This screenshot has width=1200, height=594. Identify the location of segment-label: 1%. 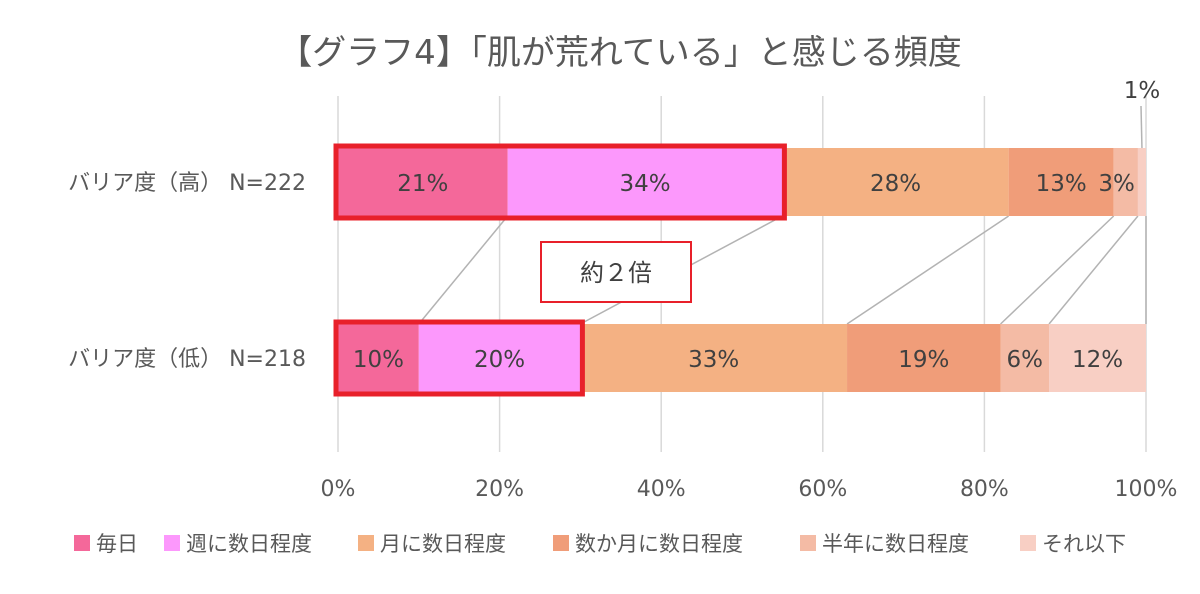
(1142, 91).